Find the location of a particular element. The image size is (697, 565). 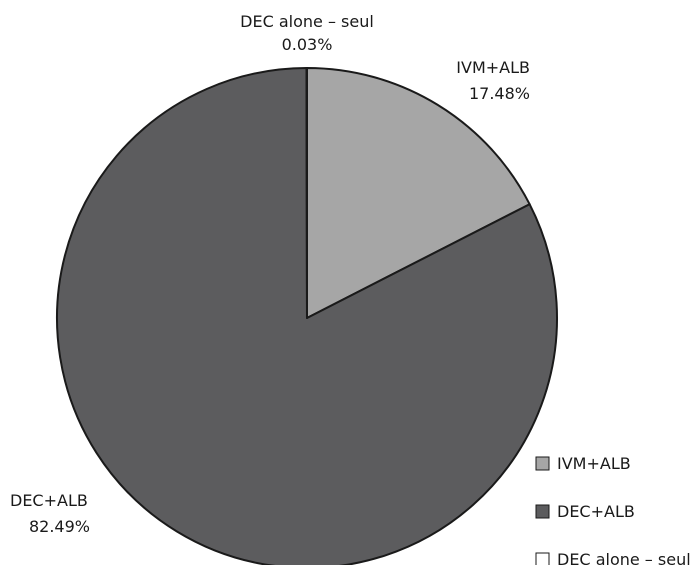

legend: IVM+ALB DEC+ALB DEC alone – seul is located at coordinates (613, 509).